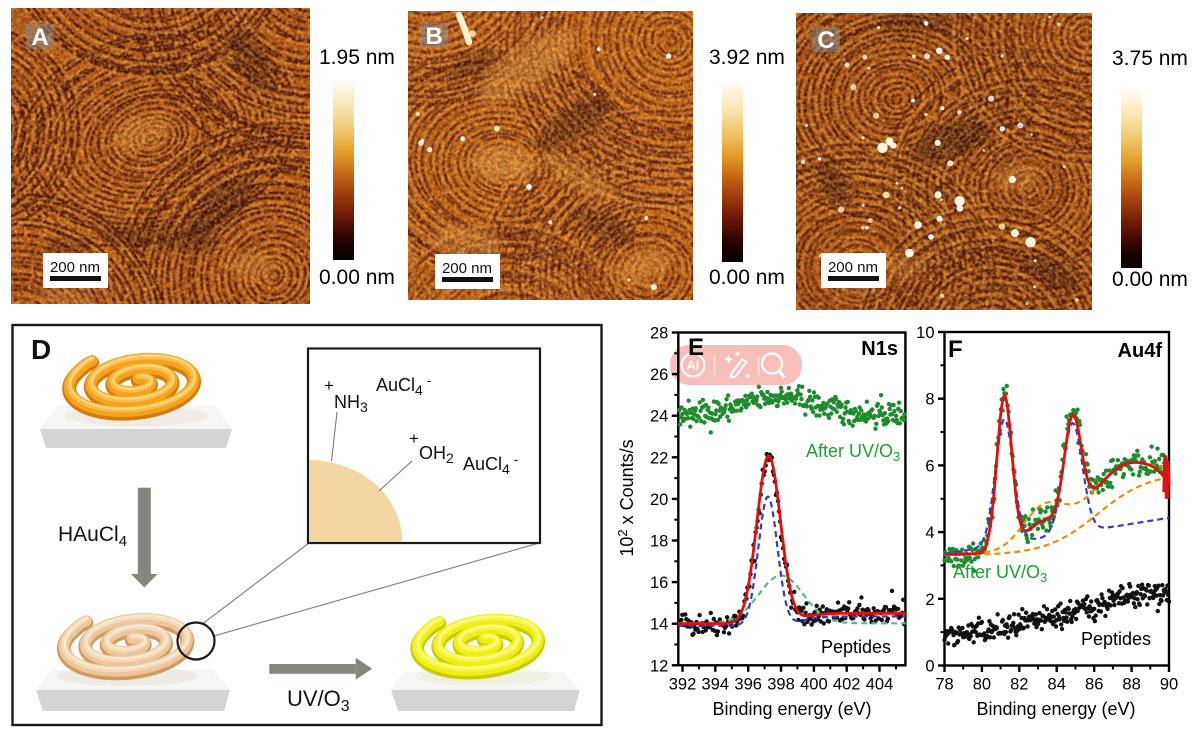 This screenshot has width=1192, height=736. What do you see at coordinates (693, 366) in the screenshot?
I see `svg-text: AI` at bounding box center [693, 366].